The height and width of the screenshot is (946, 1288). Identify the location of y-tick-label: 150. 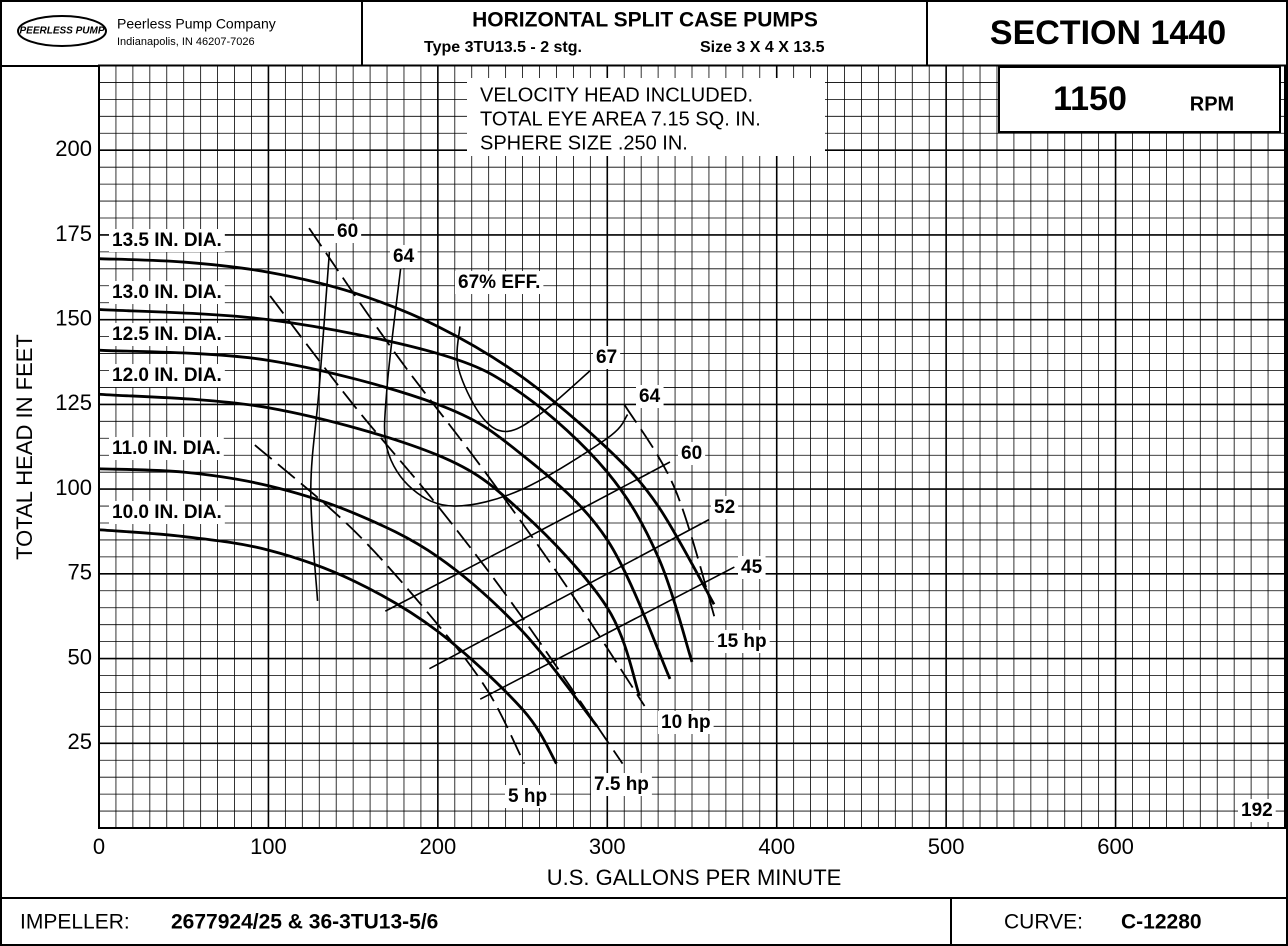
(73, 317).